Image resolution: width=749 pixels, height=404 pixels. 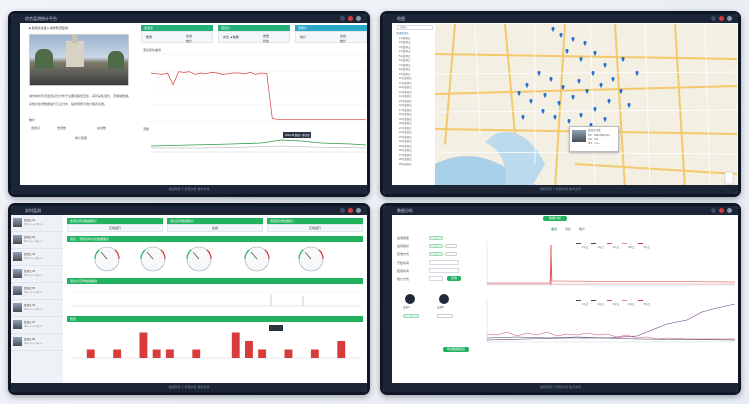 I want to click on metric-card-3-body: 统计 在线 统计, so click(x=331, y=37).